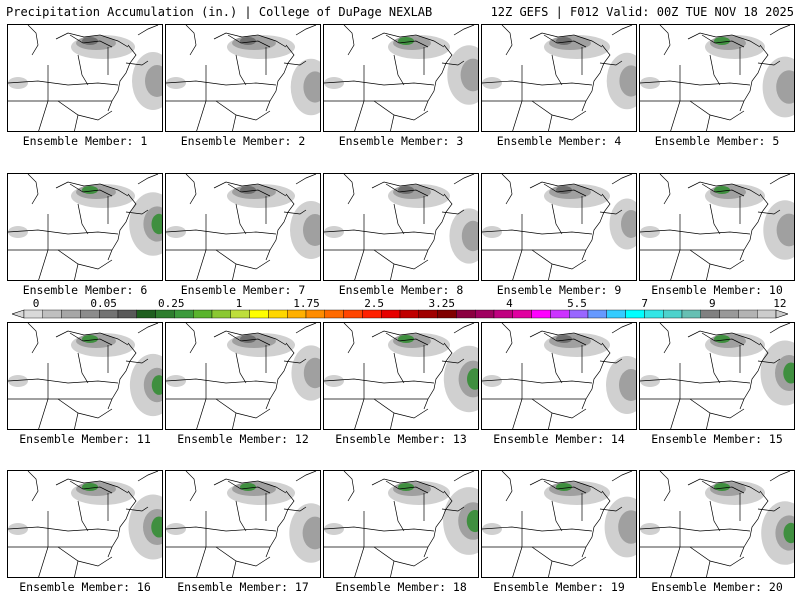  What do you see at coordinates (85, 587) in the screenshot?
I see `ensemble-member-label: Ensemble Member: 16` at bounding box center [85, 587].